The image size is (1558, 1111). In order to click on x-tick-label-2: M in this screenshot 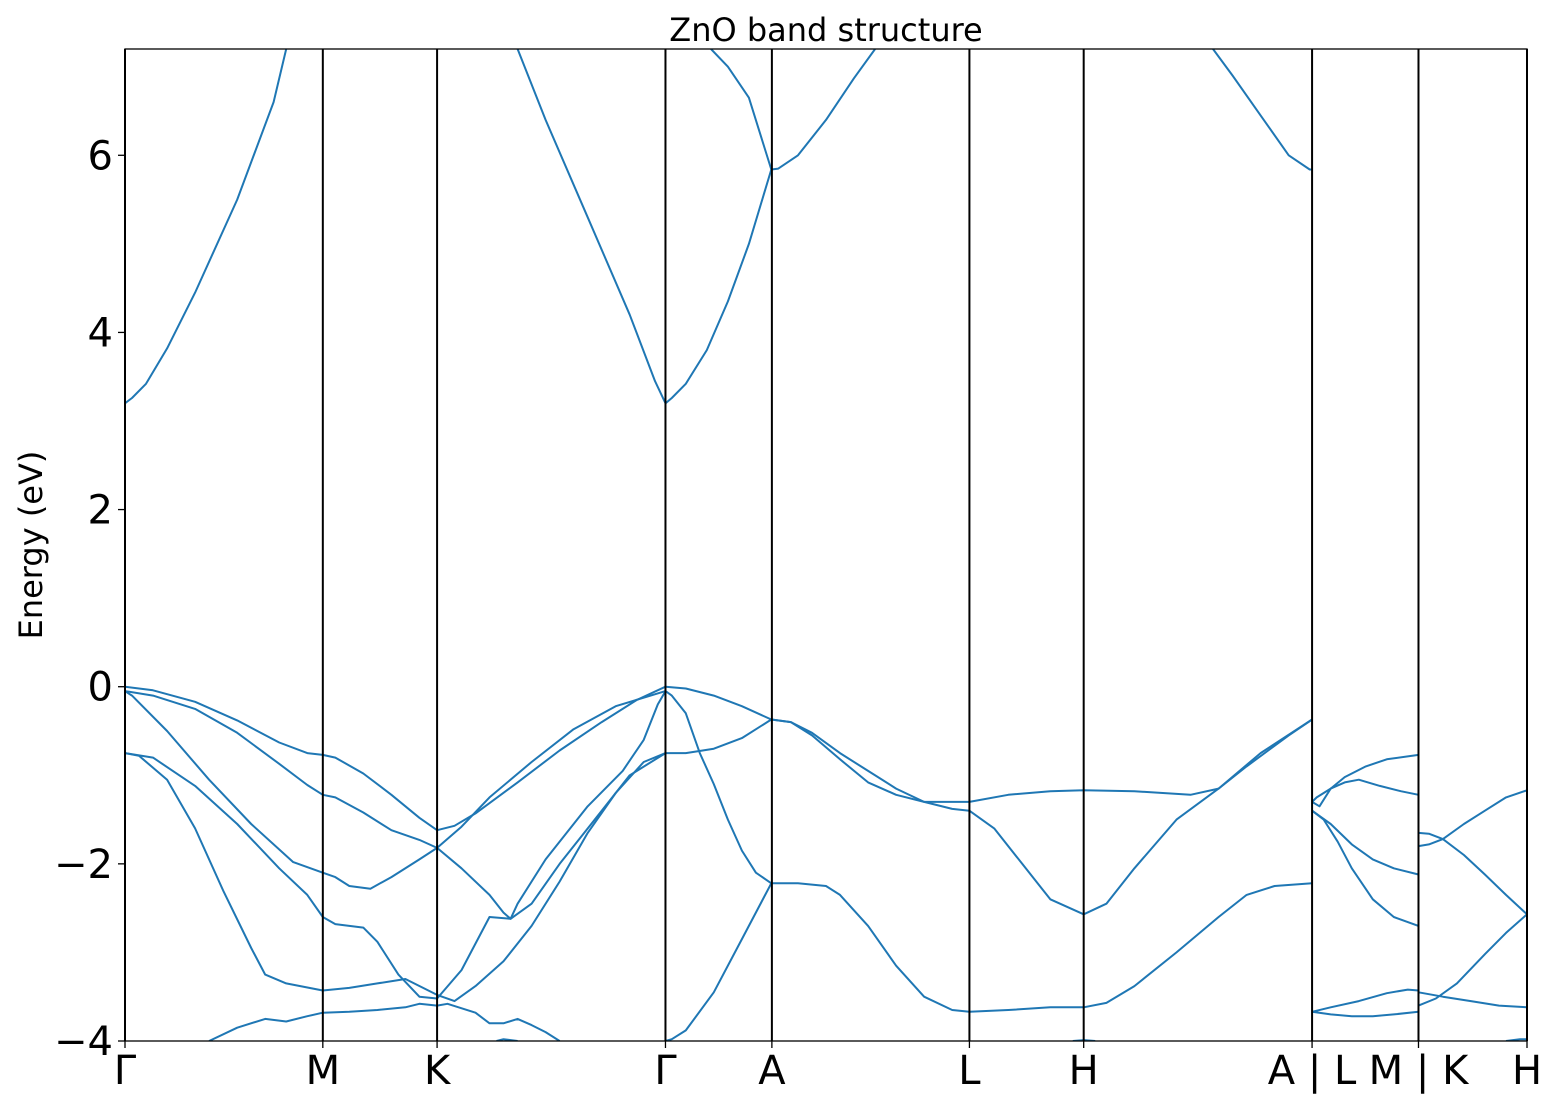, I will do `click(323, 1071)`.